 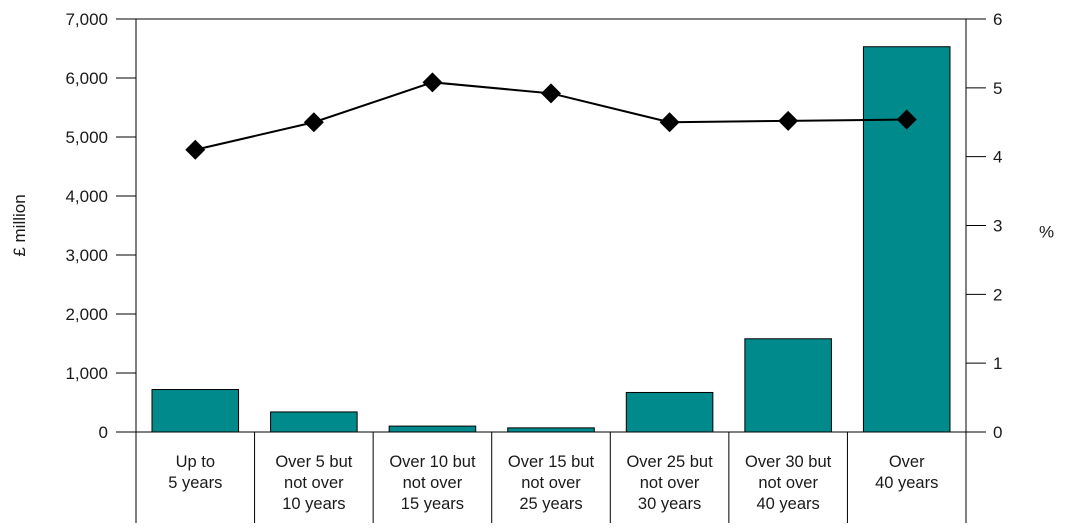 I want to click on y-tick-label-left: 7,000, so click(x=86, y=19).